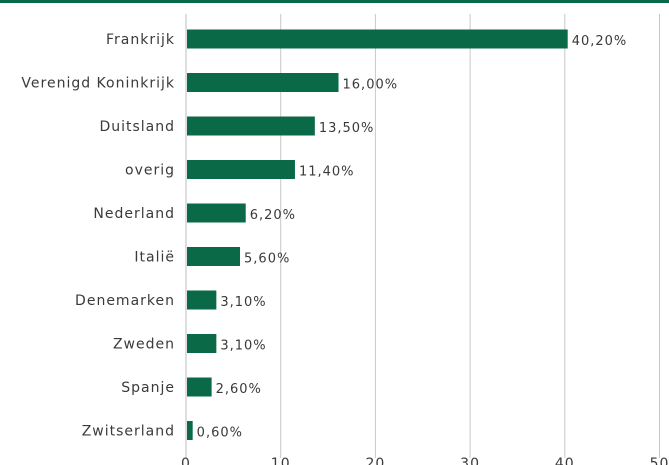 This screenshot has height=465, width=669. What do you see at coordinates (140, 40) in the screenshot?
I see `category-label: Frankrijk` at bounding box center [140, 40].